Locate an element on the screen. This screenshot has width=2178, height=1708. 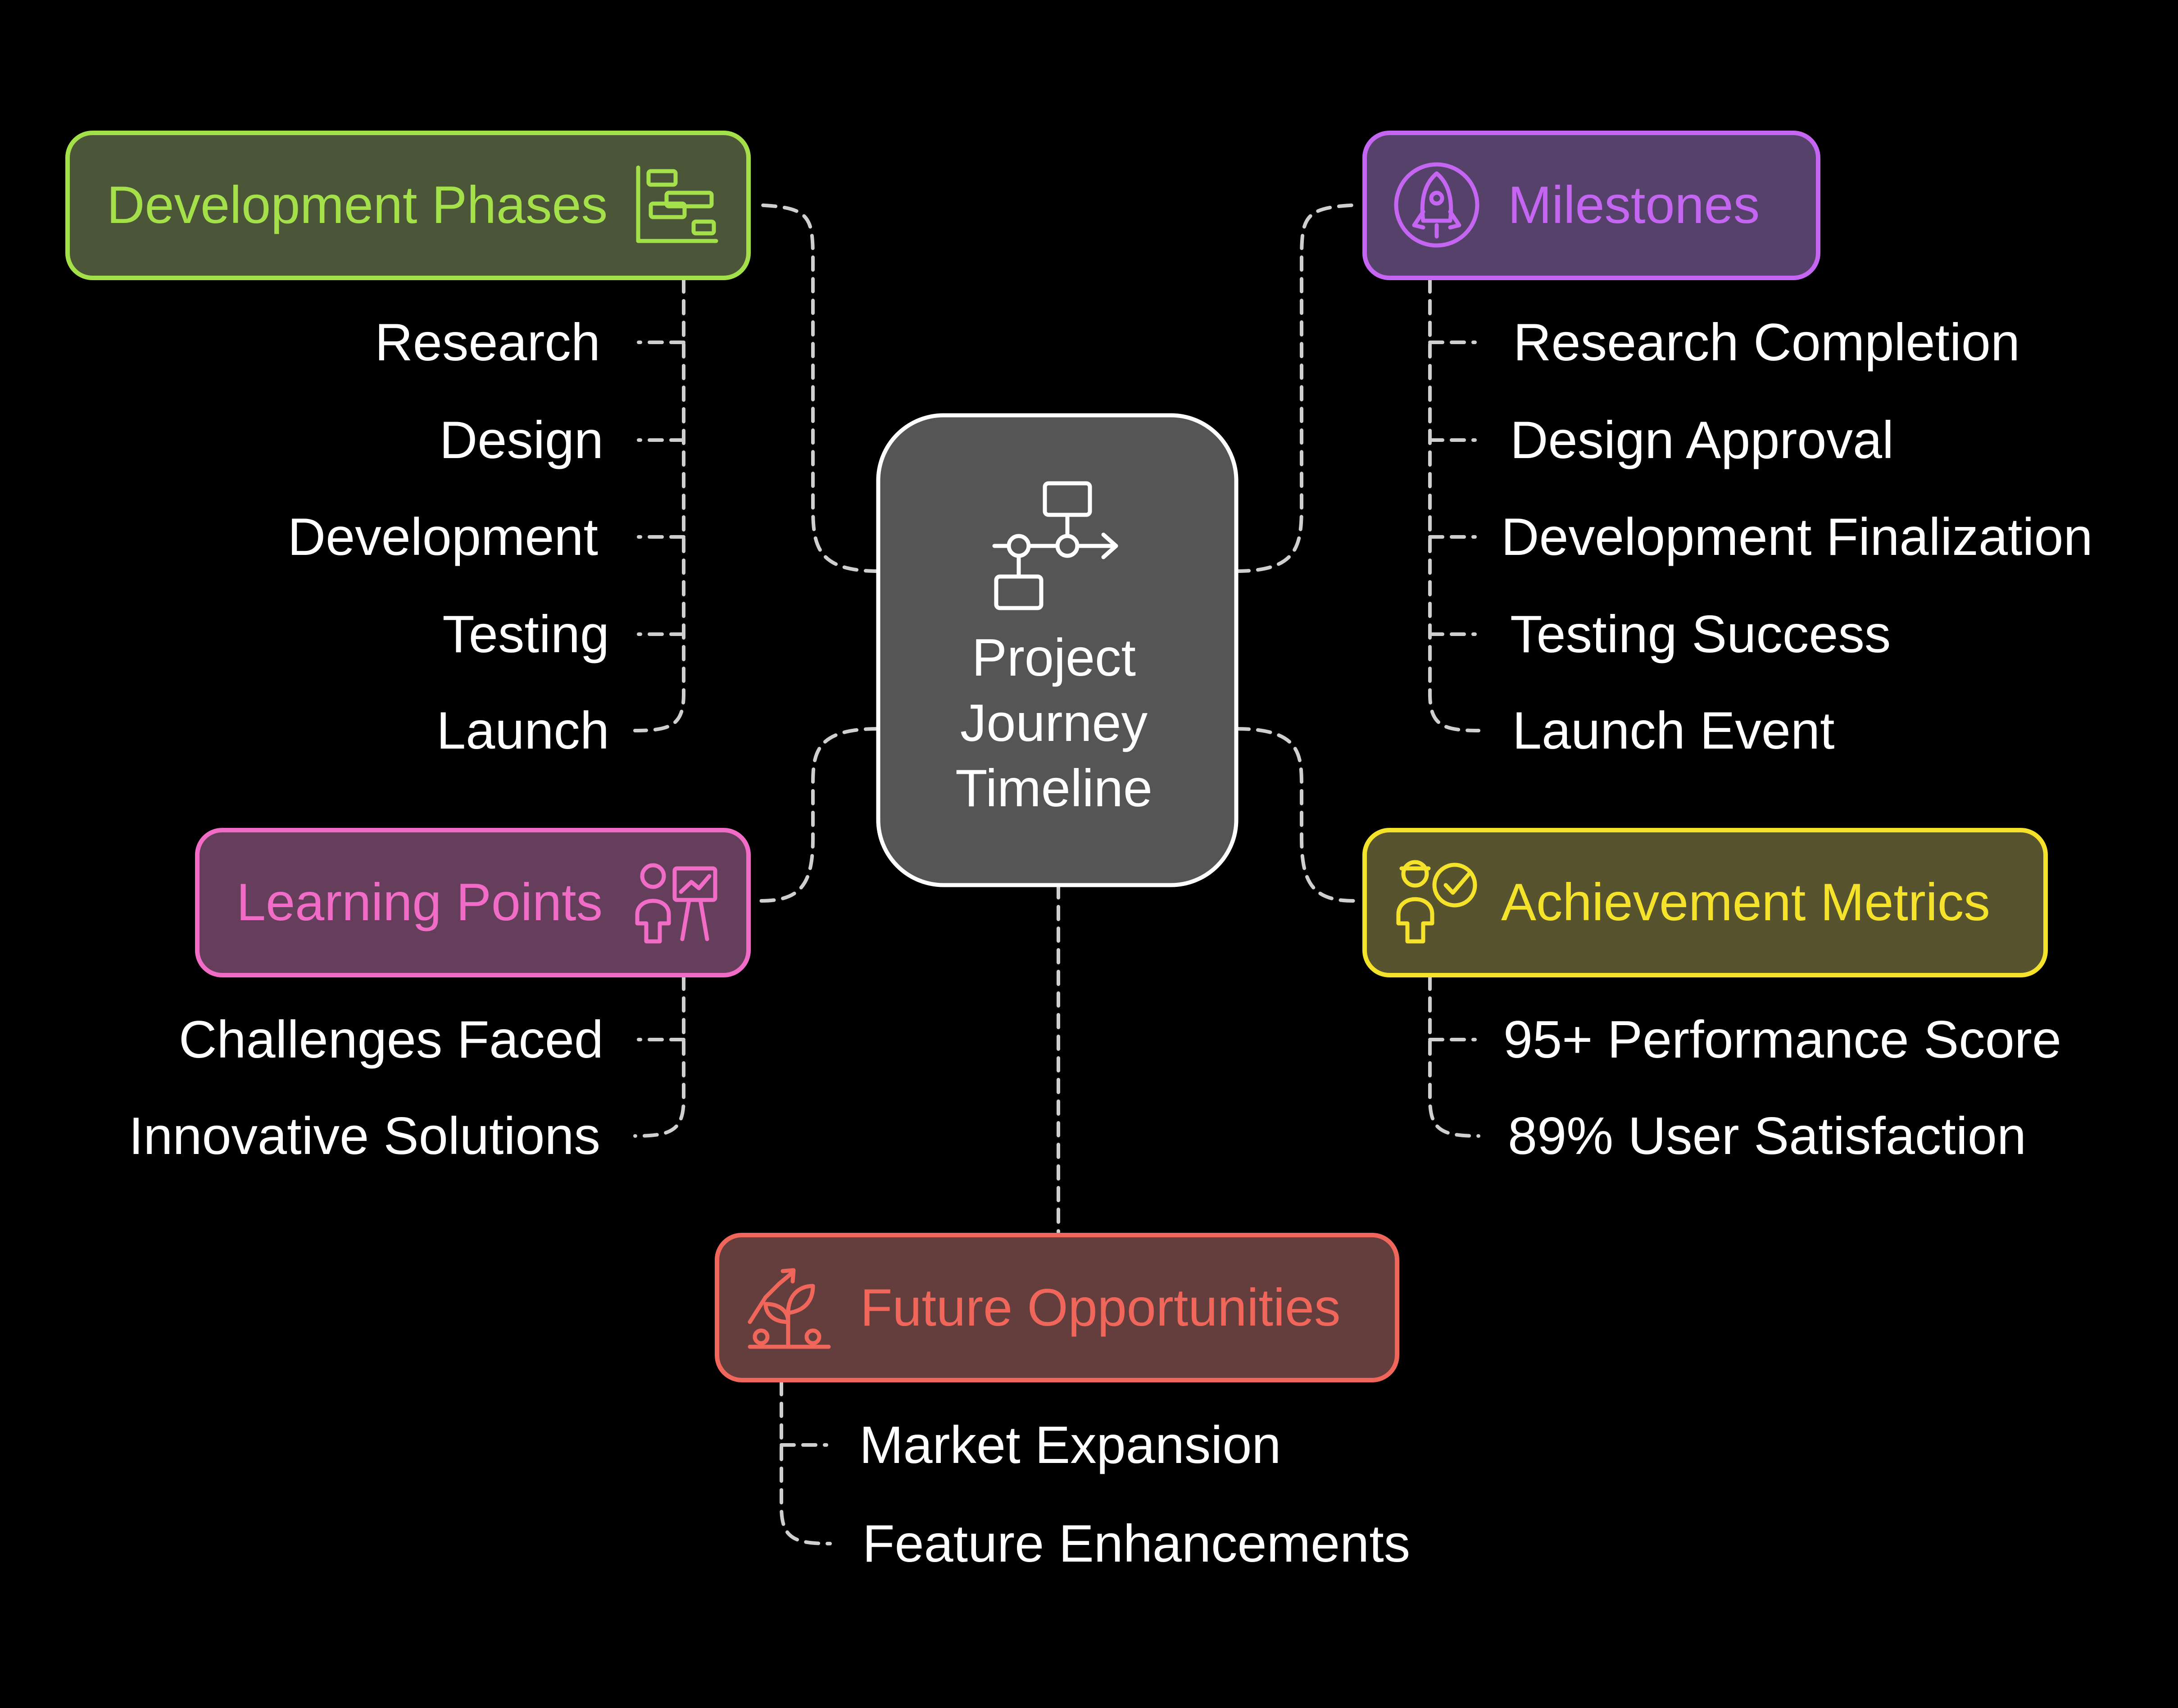
learning-points-item: Innovative Solutions is located at coordinates (364, 1135).